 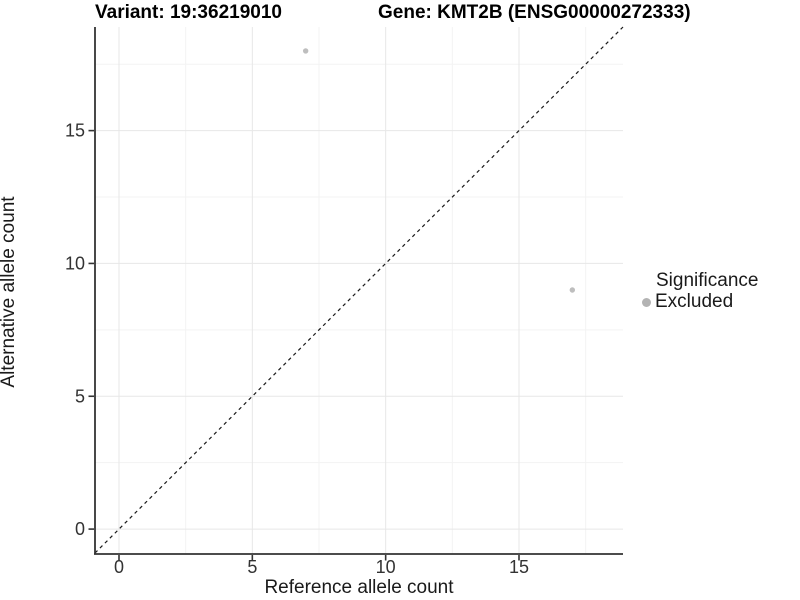 I want to click on y-tick-label: 0, so click(x=80, y=529).